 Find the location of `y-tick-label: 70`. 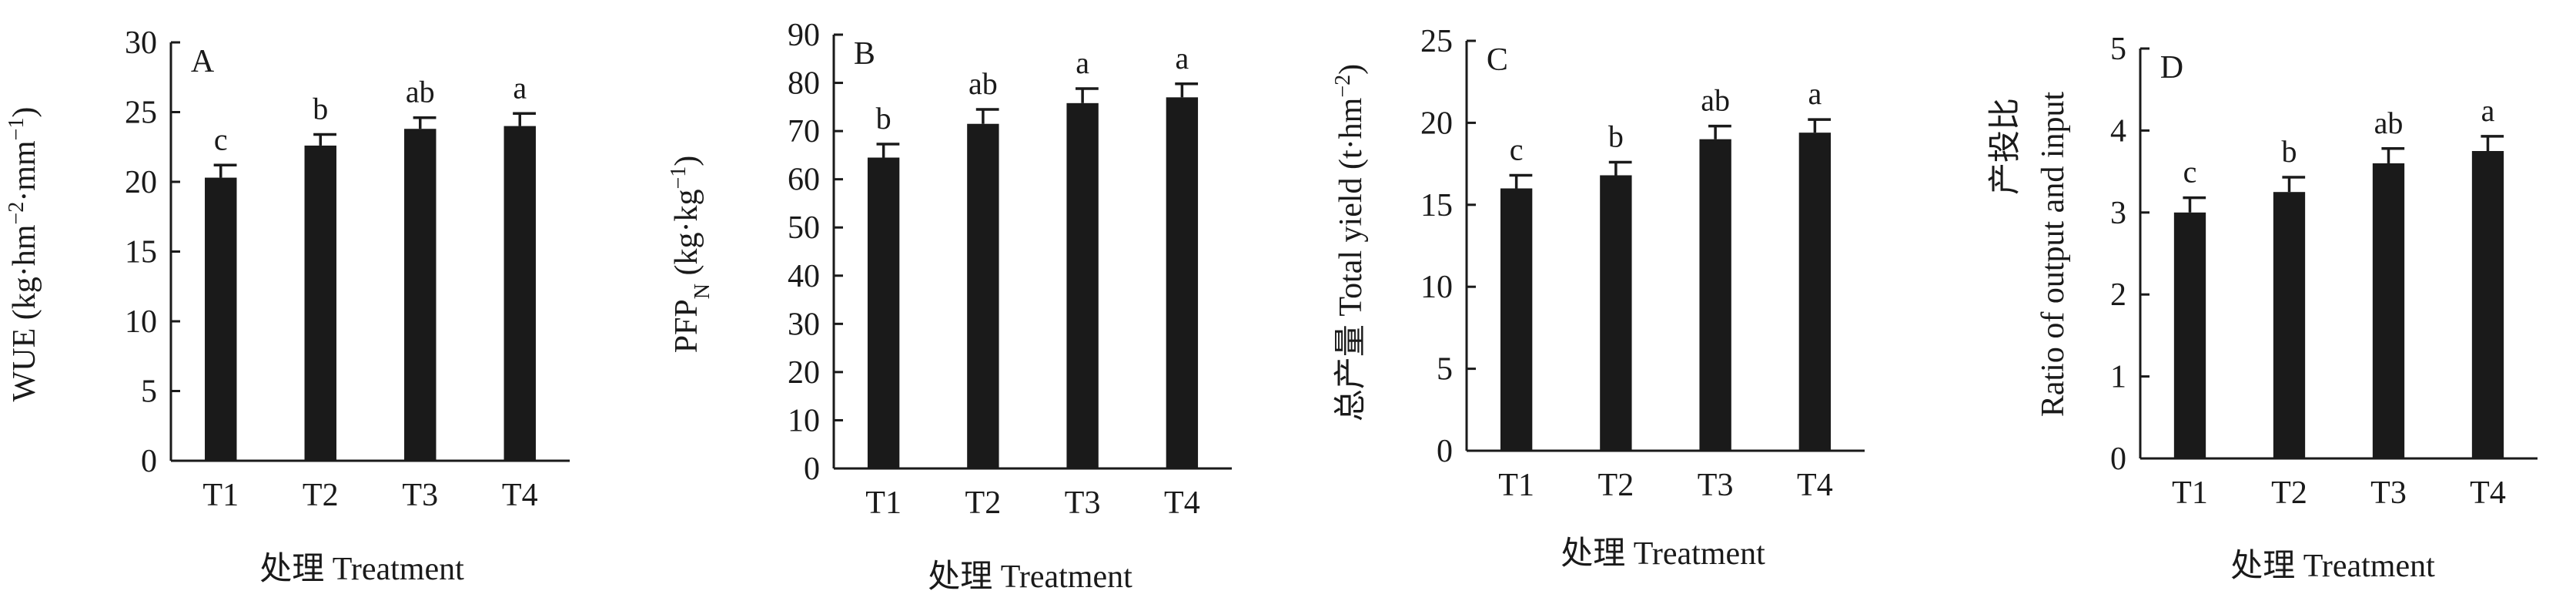

y-tick-label: 70 is located at coordinates (804, 131).